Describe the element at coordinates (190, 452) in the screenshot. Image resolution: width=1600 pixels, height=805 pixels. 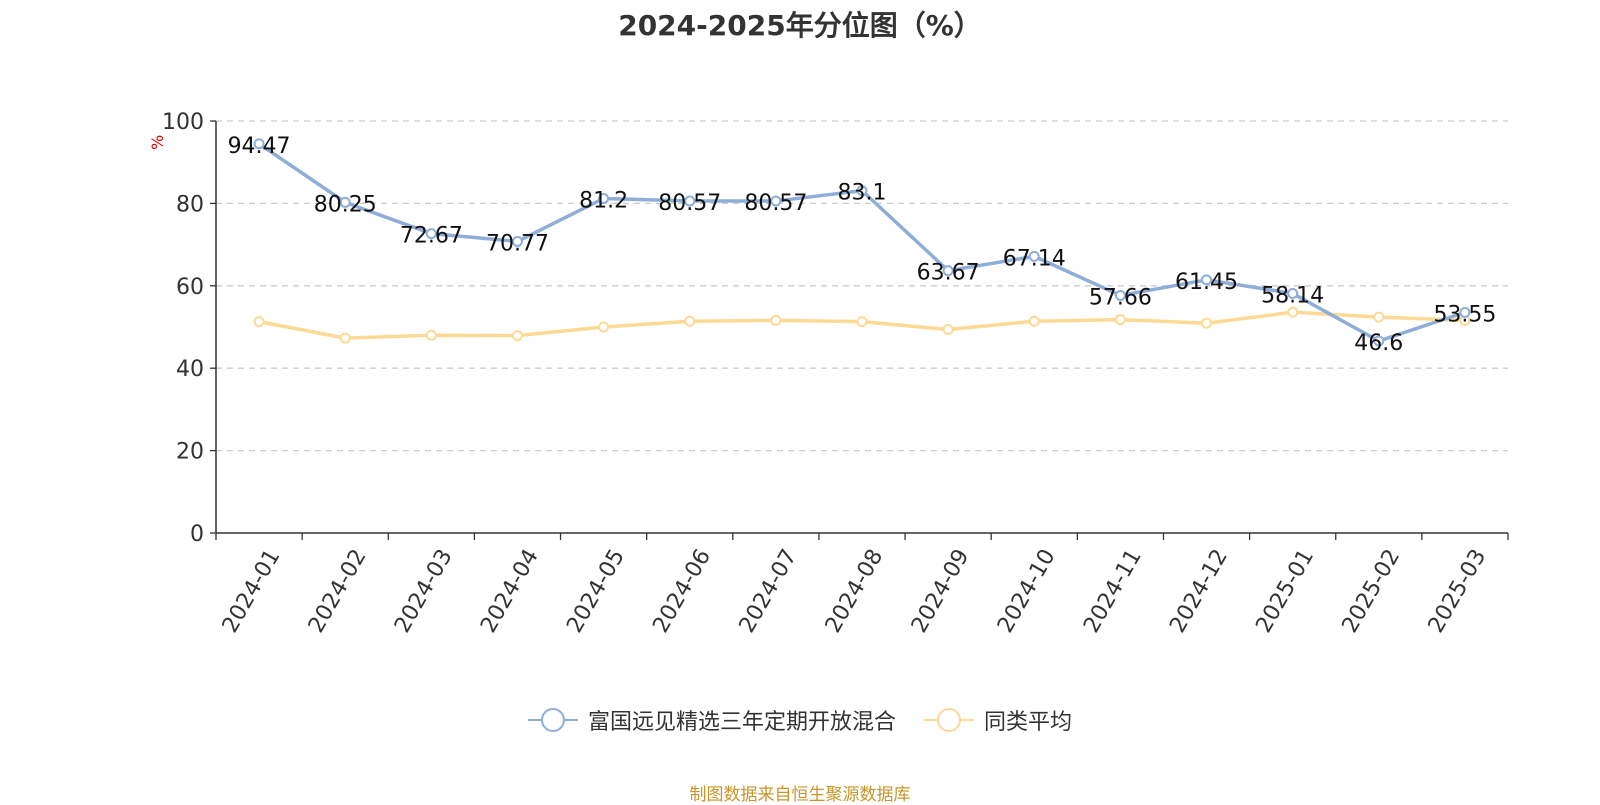
I see `y-tick-label: 20` at that location.